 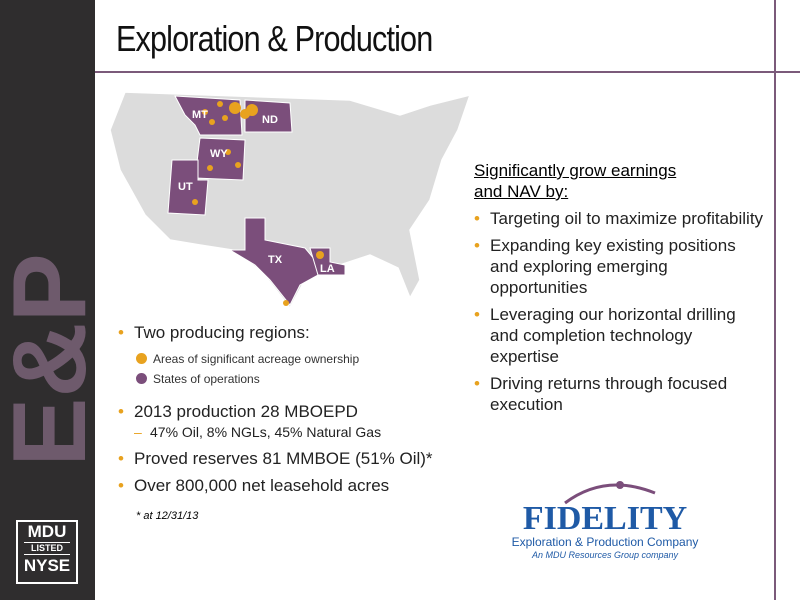 I want to click on legend-text: States of operations, so click(x=206, y=379).